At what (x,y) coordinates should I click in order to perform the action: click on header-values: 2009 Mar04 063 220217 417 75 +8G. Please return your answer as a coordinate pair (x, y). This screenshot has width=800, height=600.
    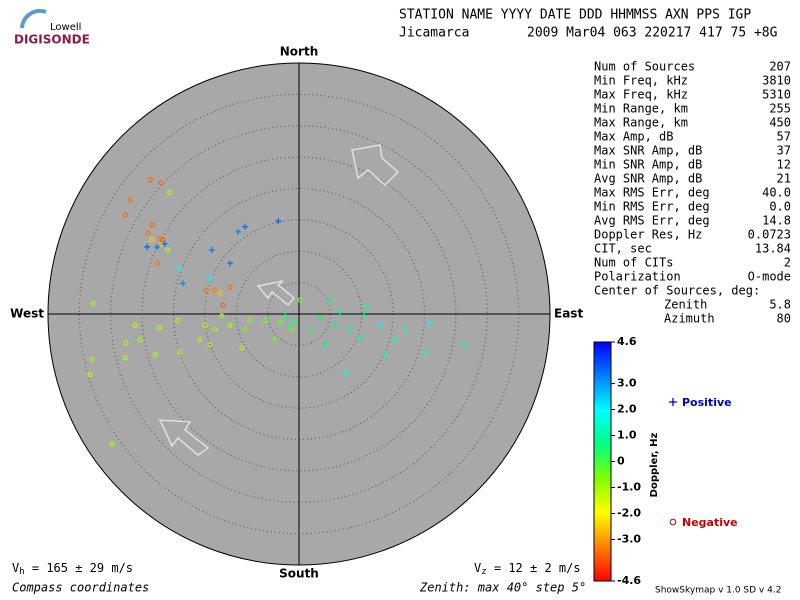
    Looking at the image, I should click on (652, 33).